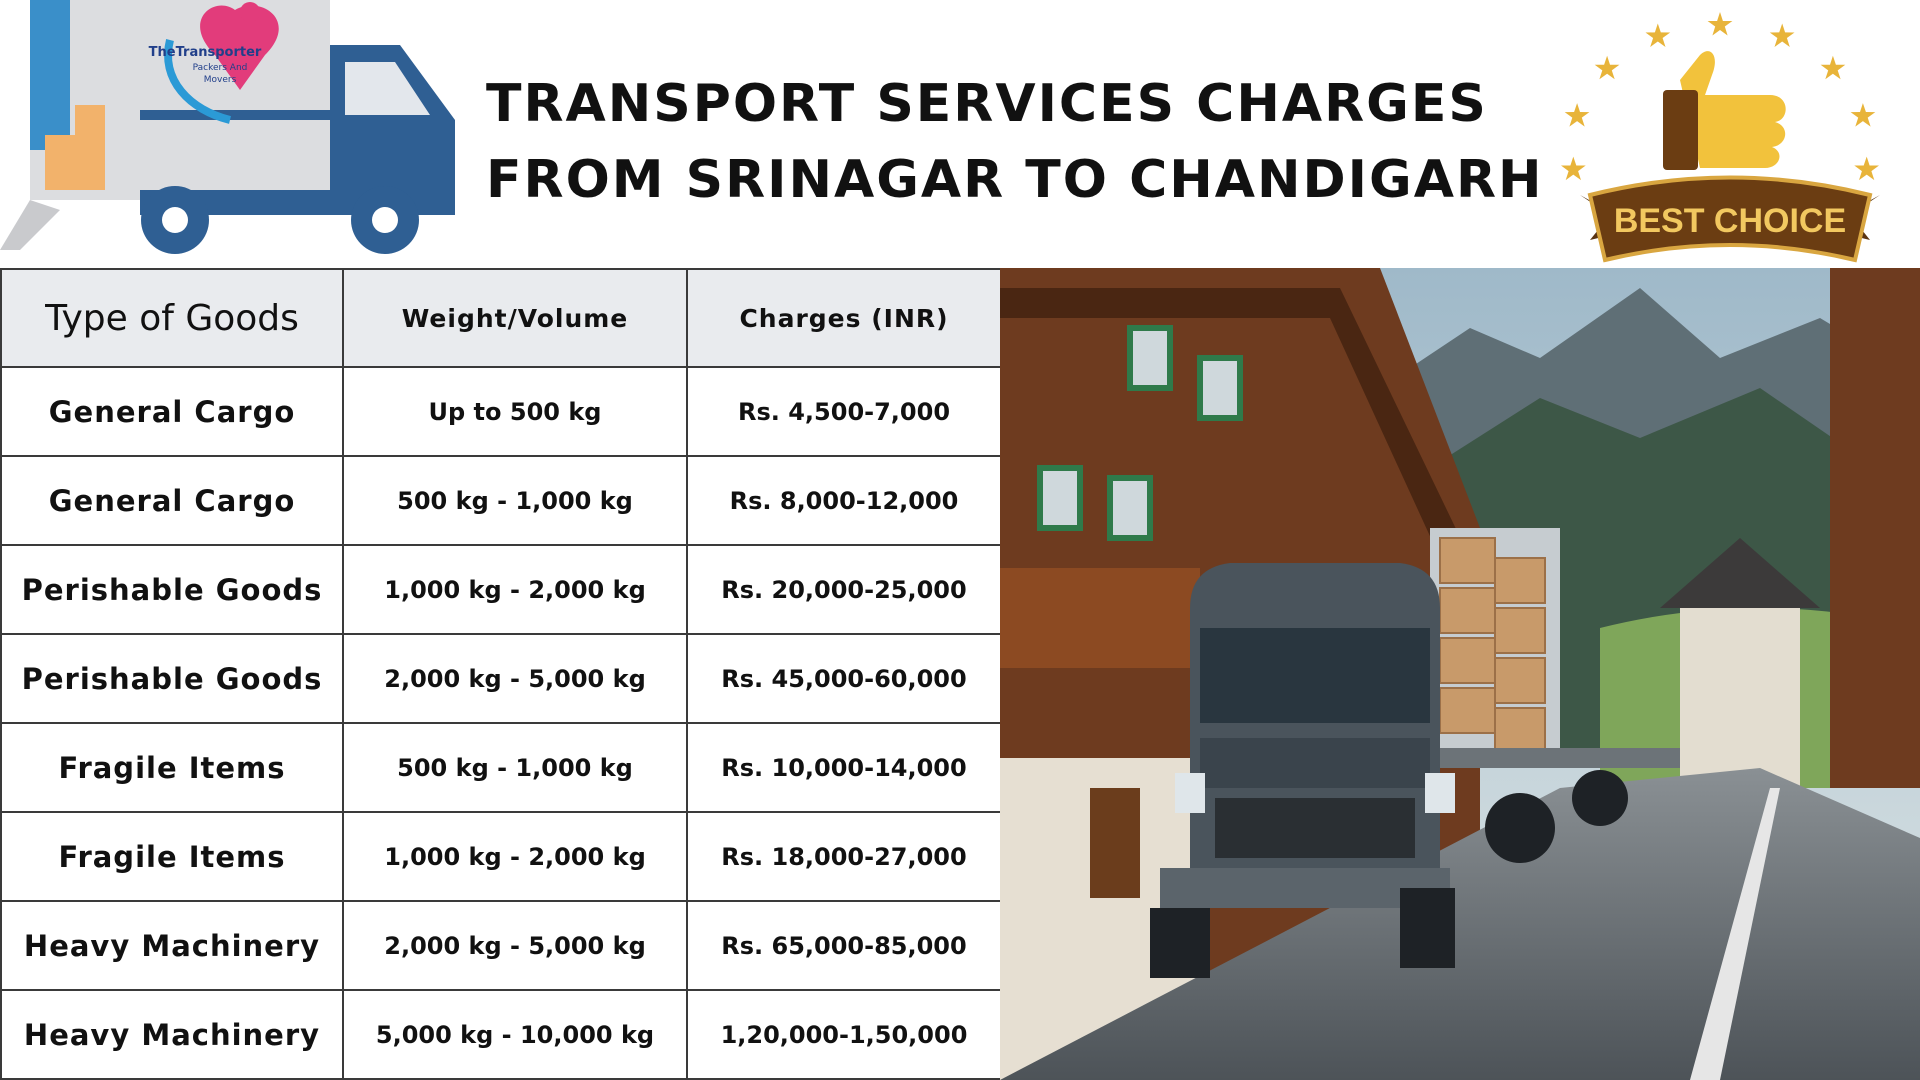 This screenshot has height=1080, width=1920. I want to click on table-cell: Rs. 10,000-14,000, so click(844, 767).